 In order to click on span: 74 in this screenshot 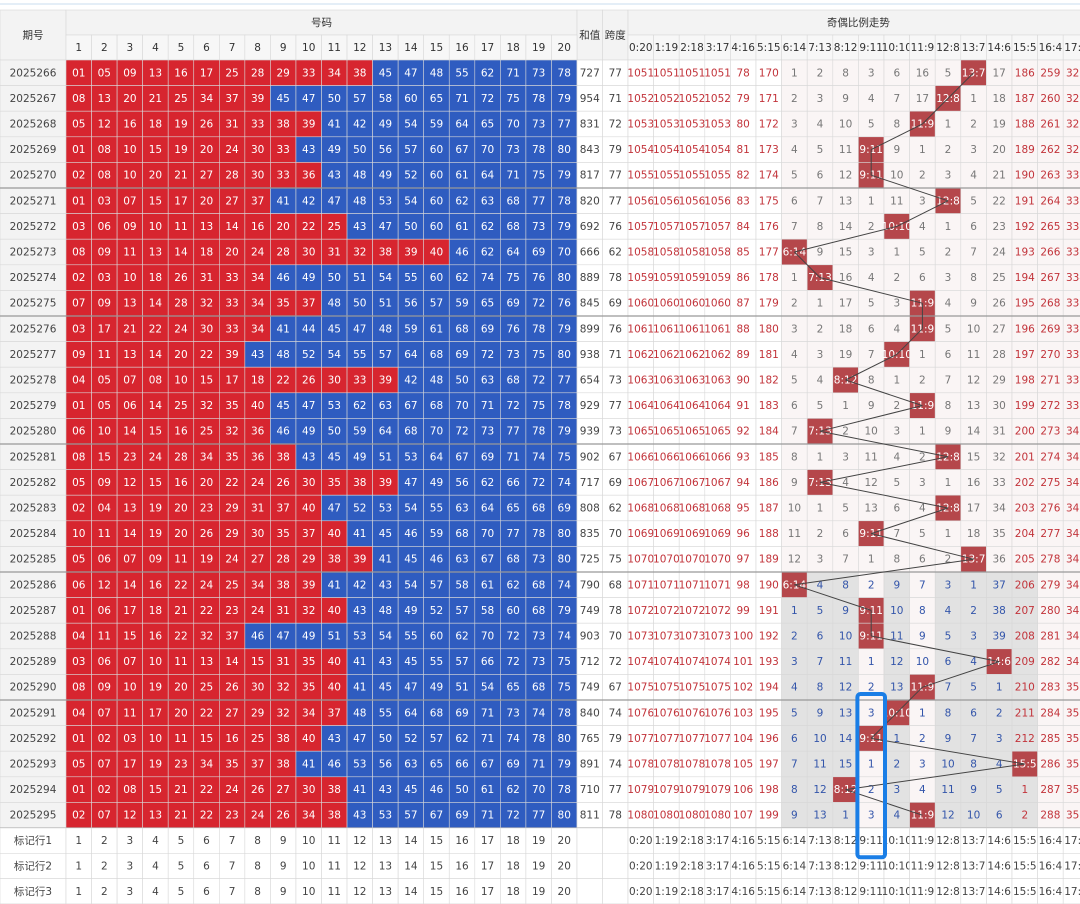, I will do `click(616, 713)`.